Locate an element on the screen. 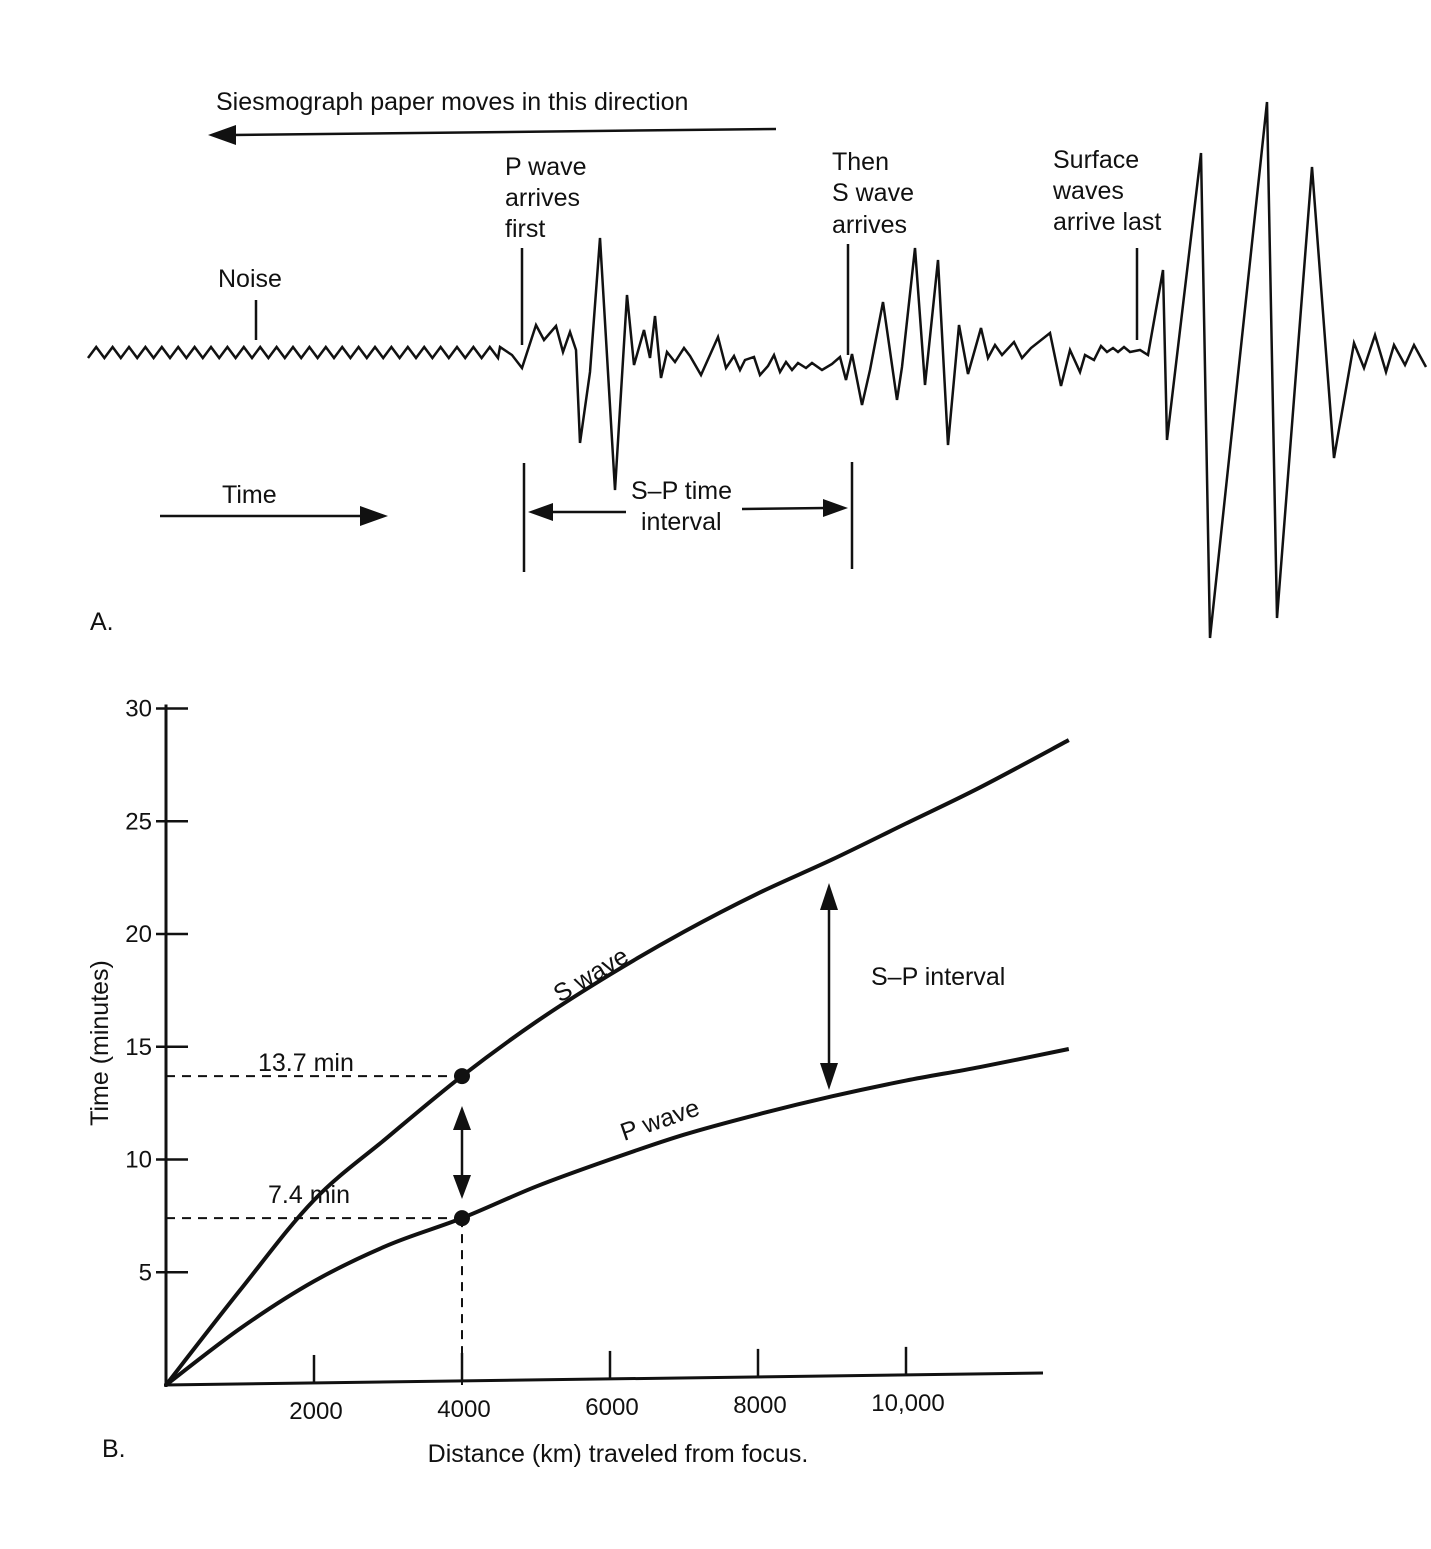 This screenshot has height=1549, width=1431. x-axis-title: Distance (km) traveled from focus. is located at coordinates (618, 1454).